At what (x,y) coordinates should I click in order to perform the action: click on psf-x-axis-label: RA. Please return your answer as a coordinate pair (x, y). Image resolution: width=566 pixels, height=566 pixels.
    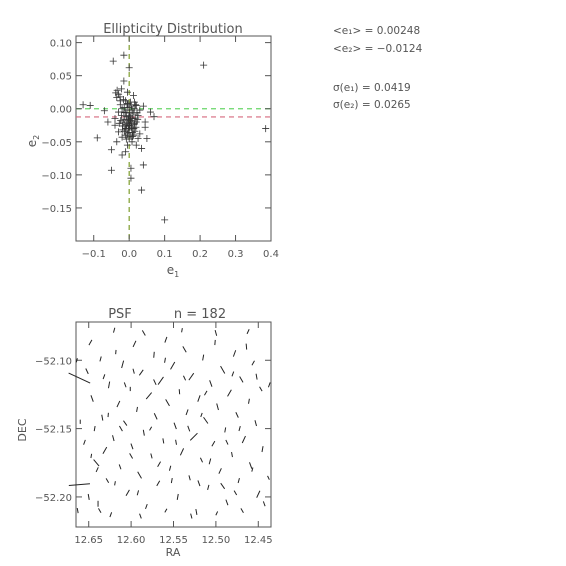
    Looking at the image, I should click on (173, 552).